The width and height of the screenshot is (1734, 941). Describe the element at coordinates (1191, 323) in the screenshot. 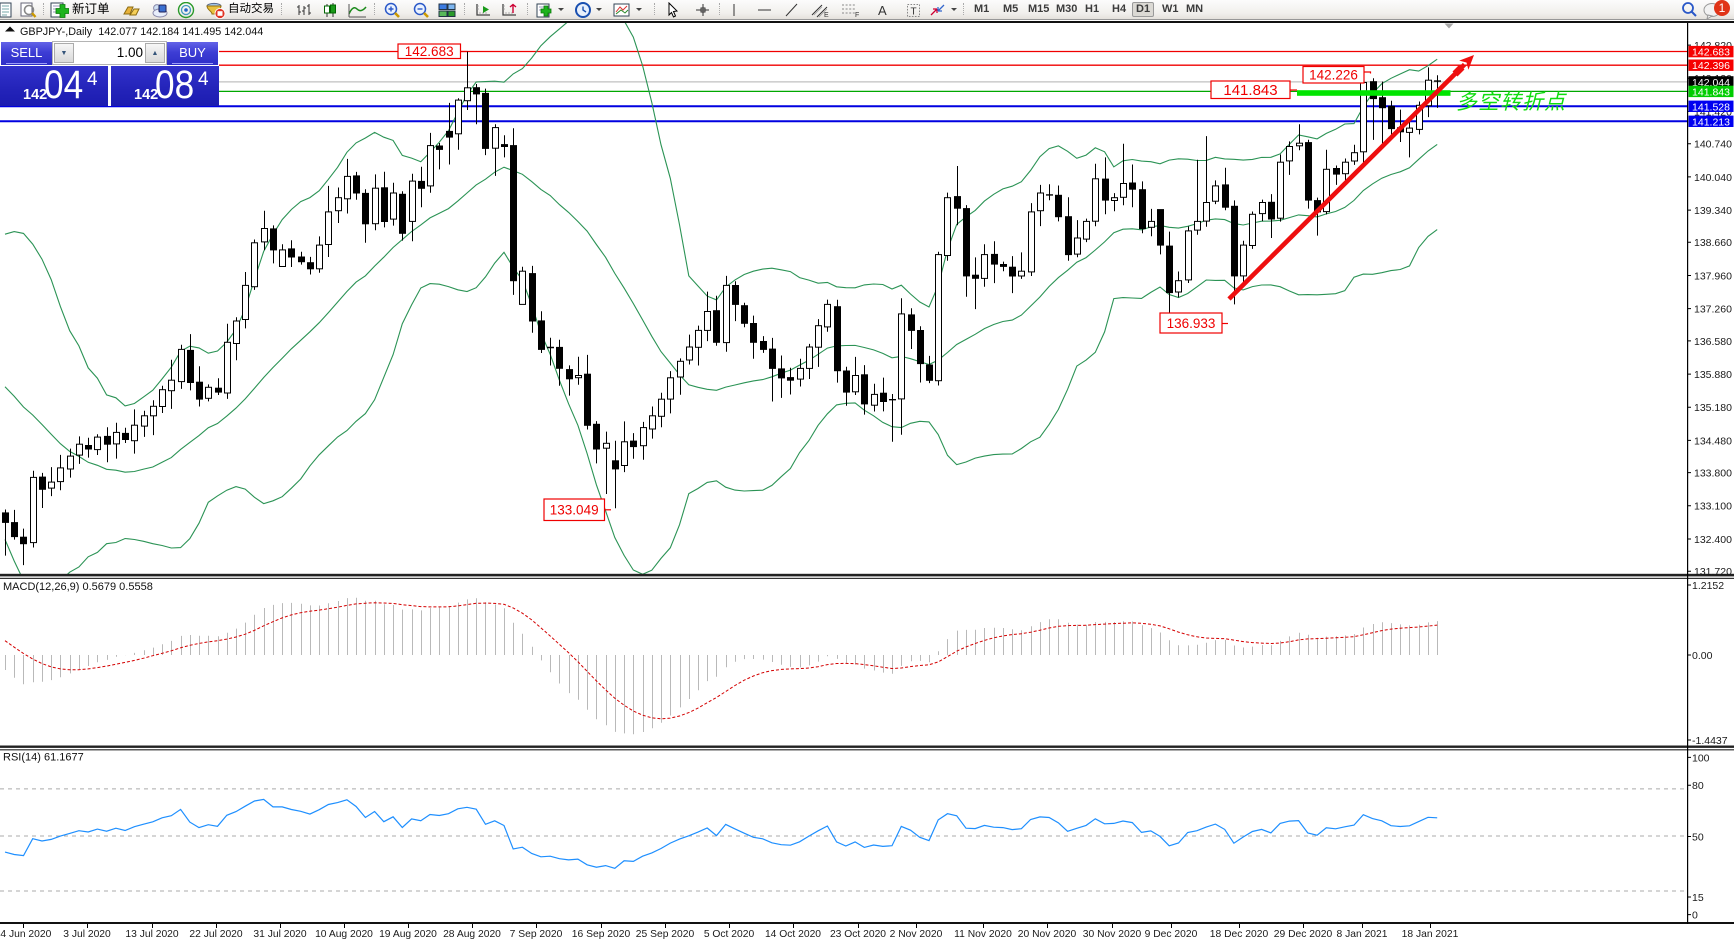

I see `svg-text: 136.933` at that location.